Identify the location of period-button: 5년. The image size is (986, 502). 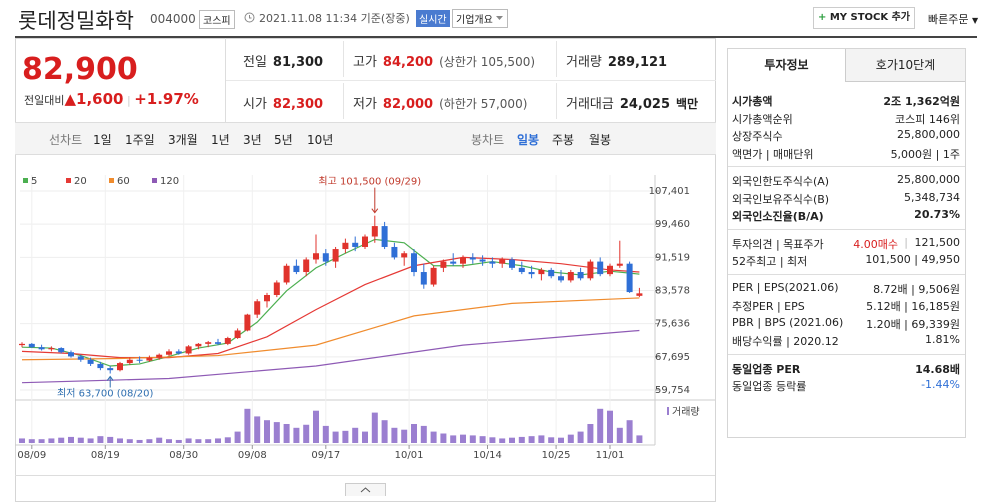
(283, 140).